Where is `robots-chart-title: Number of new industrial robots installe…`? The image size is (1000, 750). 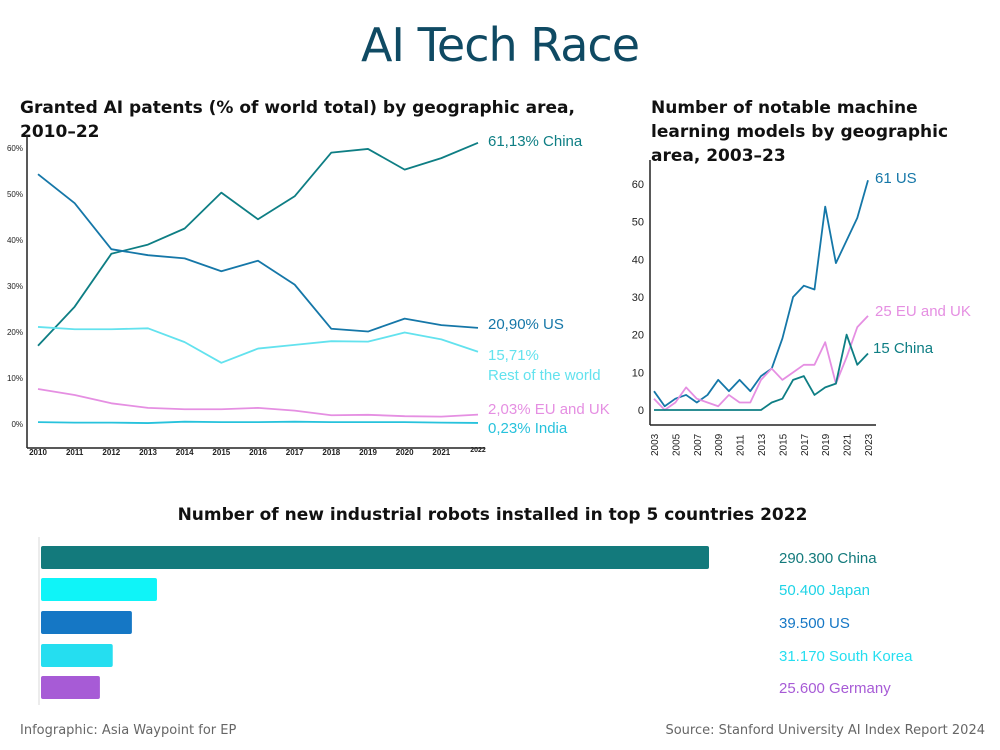
robots-chart-title: Number of new industrial robots installe… is located at coordinates (492, 515).